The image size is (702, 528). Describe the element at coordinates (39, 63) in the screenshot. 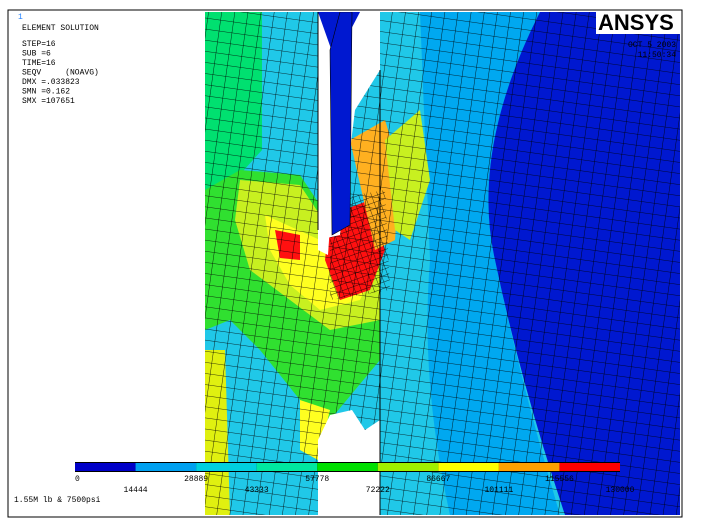

I see `header-line: TIME=16` at that location.